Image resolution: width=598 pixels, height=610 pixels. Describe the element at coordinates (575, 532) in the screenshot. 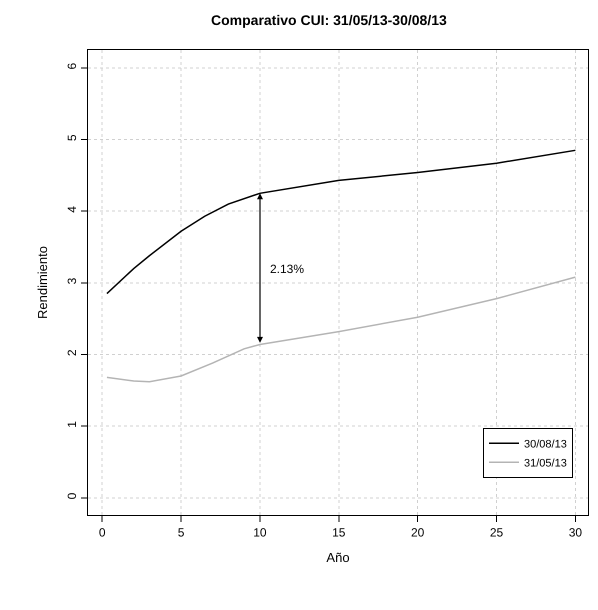

I see `x-tick-label: 30` at that location.